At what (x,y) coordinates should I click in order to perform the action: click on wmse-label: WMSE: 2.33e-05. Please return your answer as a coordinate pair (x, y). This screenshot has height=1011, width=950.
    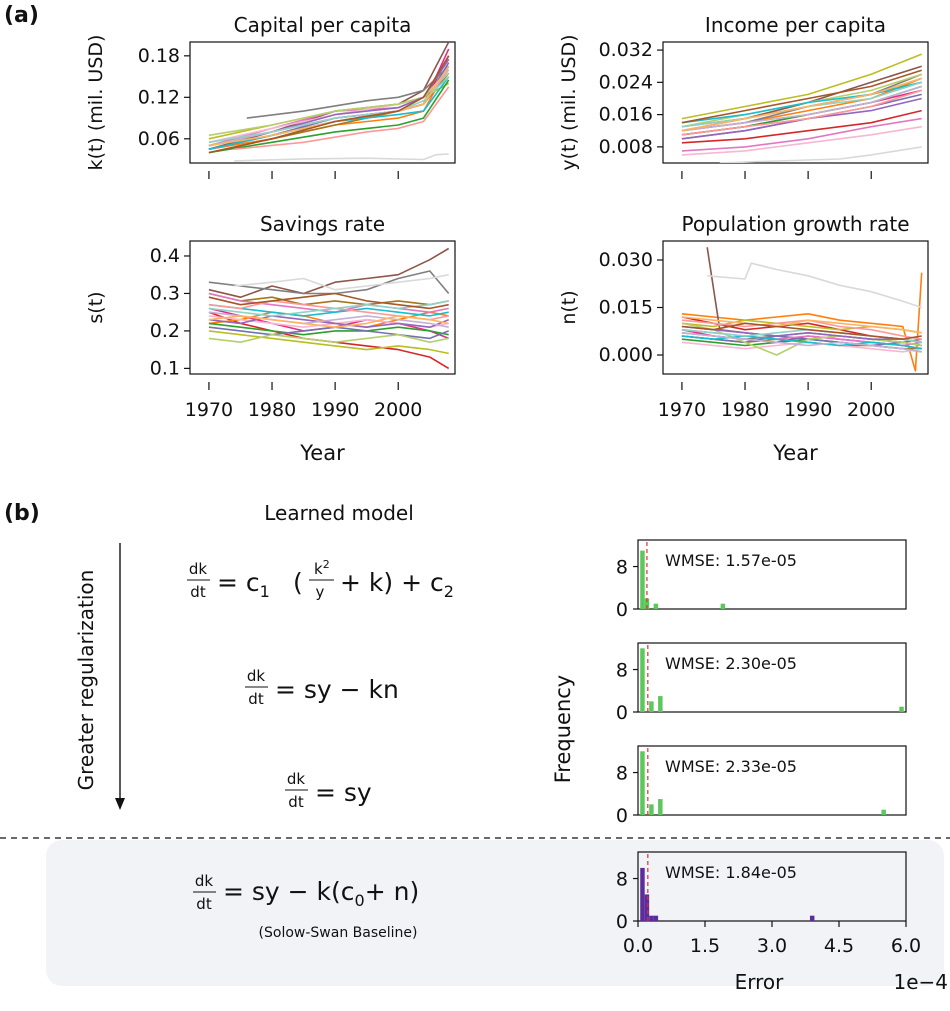
    Looking at the image, I should click on (731, 766).